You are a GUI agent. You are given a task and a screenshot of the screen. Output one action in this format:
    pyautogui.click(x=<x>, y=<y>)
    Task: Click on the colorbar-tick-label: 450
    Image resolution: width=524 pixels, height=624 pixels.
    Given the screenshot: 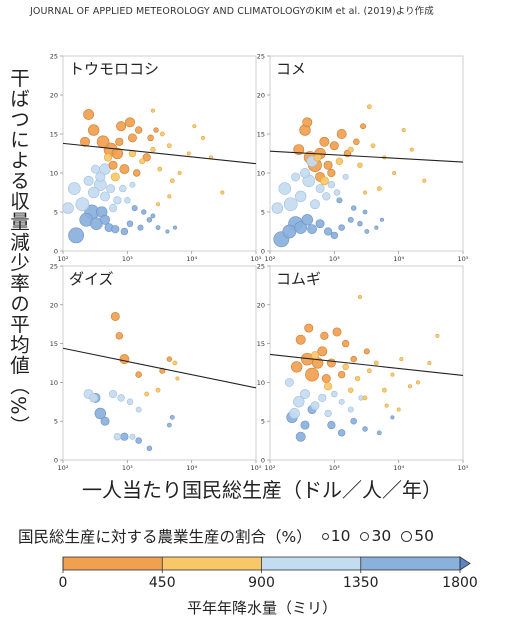 What is the action you would take?
    pyautogui.click(x=162, y=583)
    